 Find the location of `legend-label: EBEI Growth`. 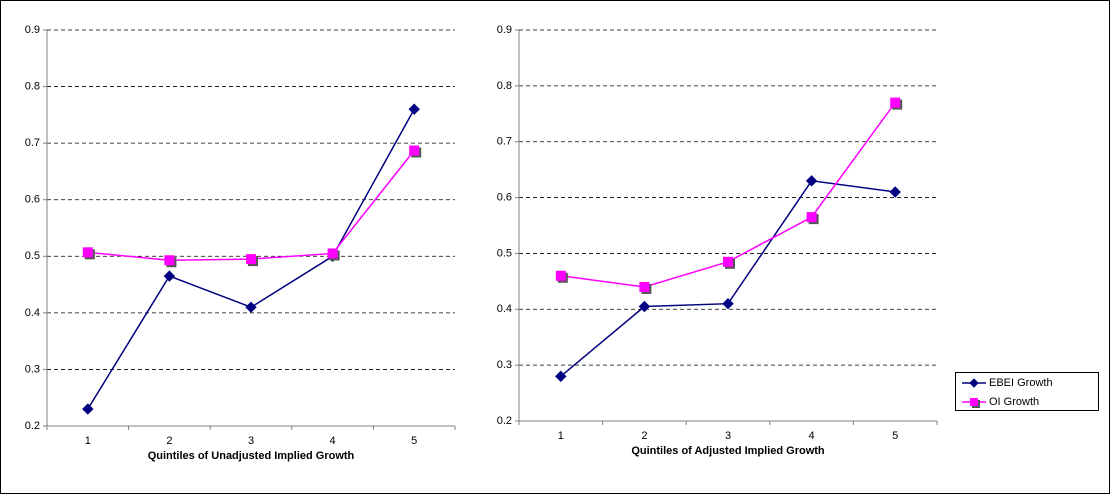

legend-label: EBEI Growth is located at coordinates (1021, 383).